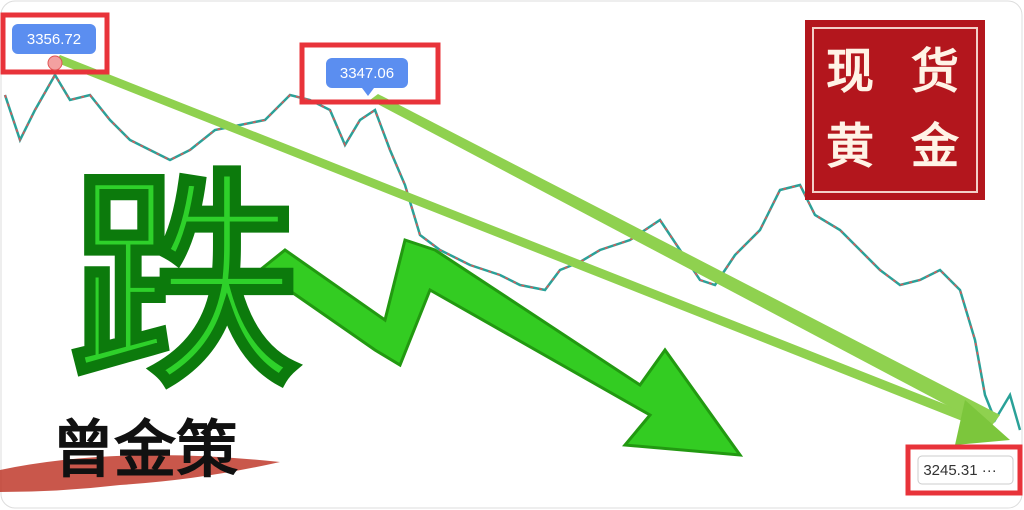  Describe the element at coordinates (935, 72) in the screenshot. I see `stamp-char: 货` at that location.